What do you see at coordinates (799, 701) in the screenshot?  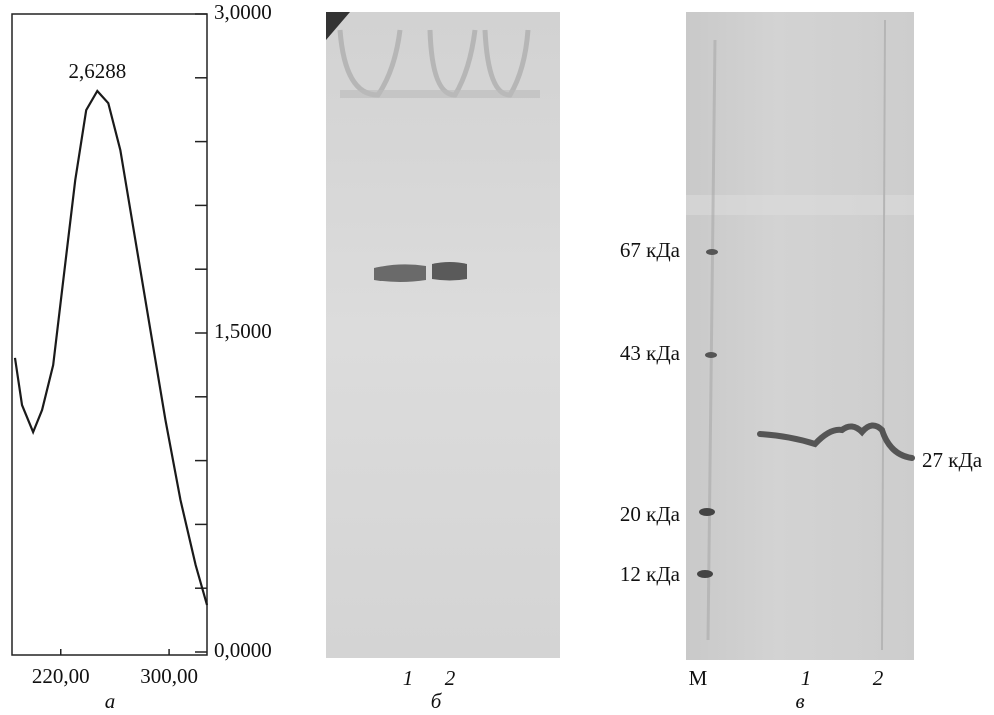 I see `caption: в` at bounding box center [799, 701].